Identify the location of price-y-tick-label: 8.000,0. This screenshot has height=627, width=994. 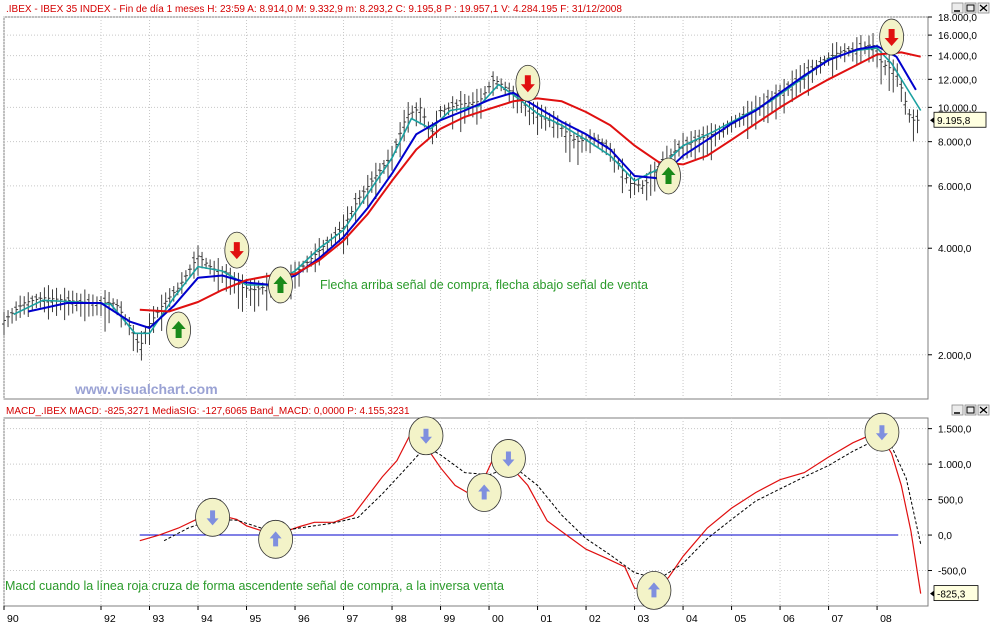
(955, 143).